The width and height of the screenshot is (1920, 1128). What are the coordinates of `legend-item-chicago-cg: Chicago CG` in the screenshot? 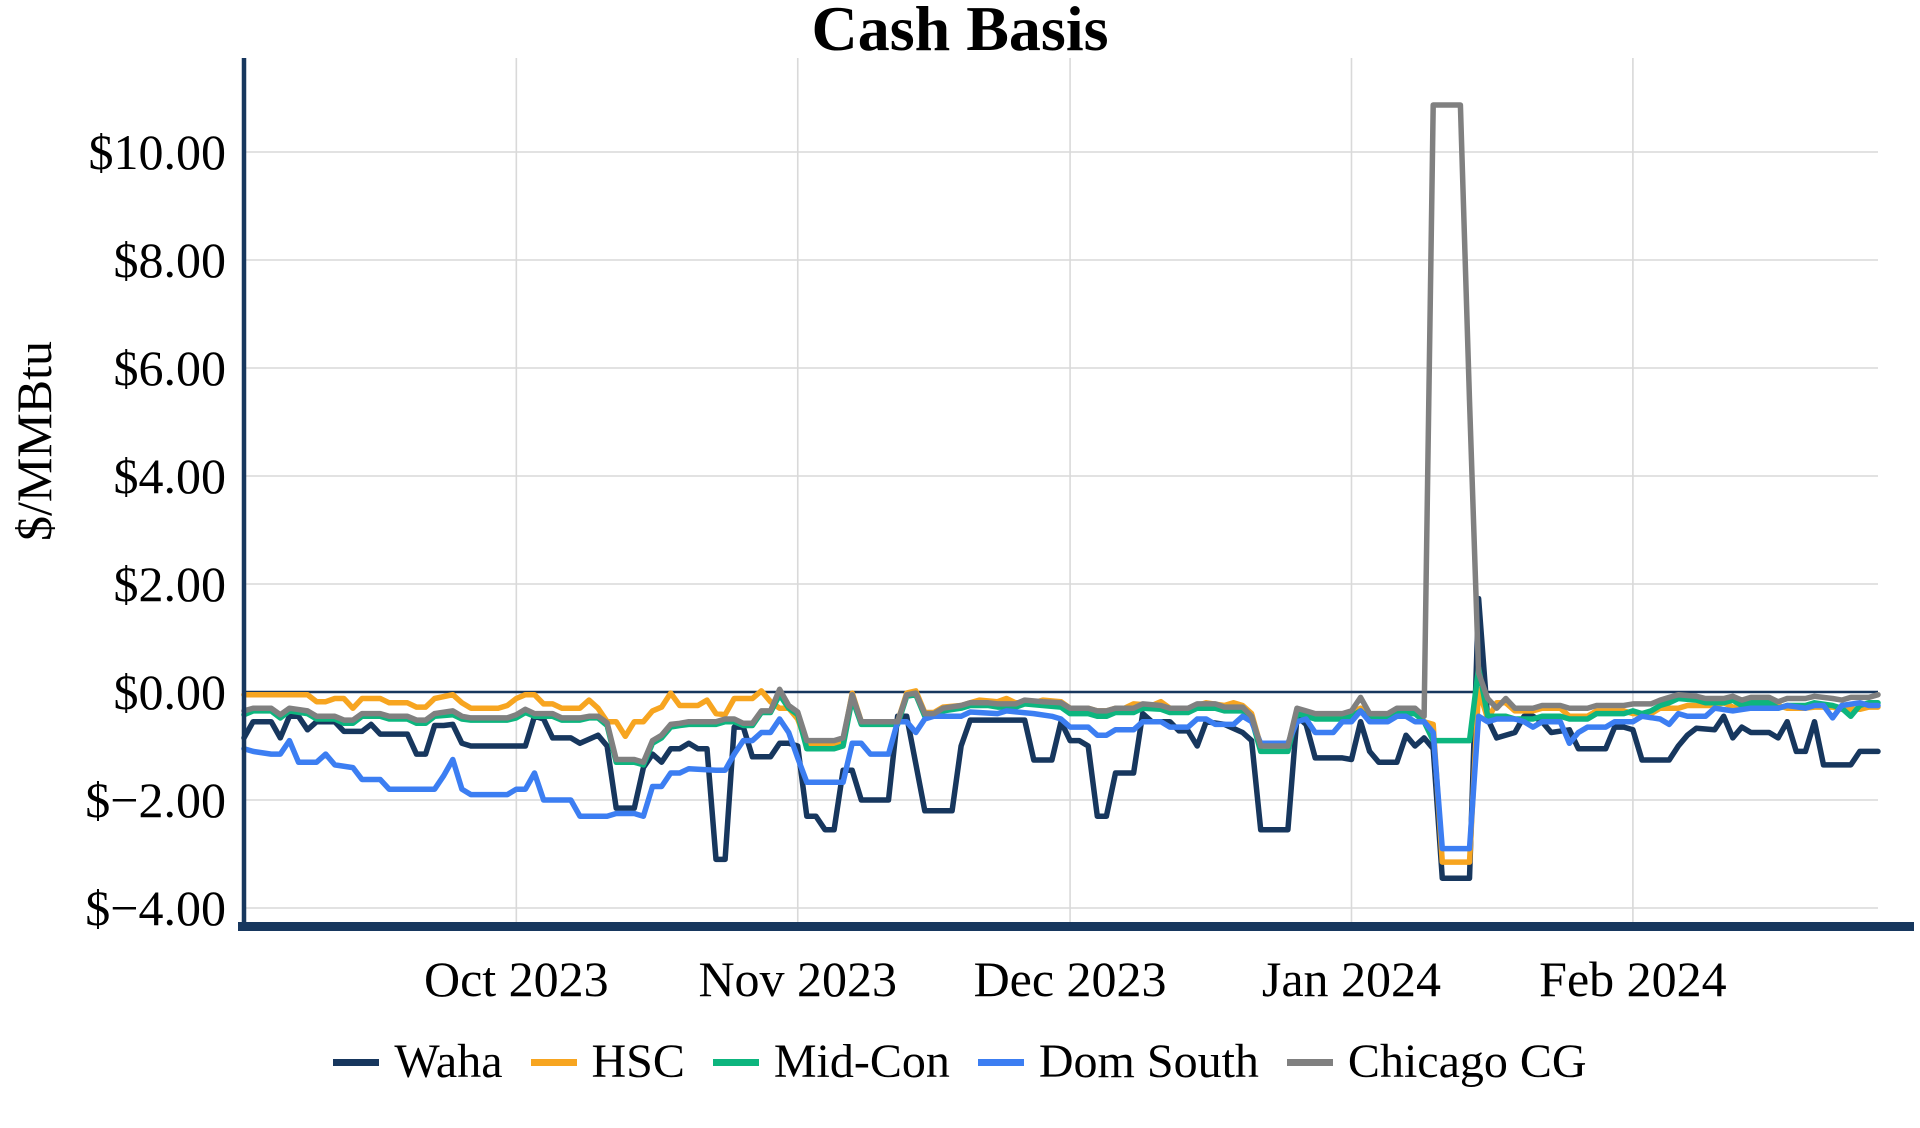 It's located at (1436, 1061).